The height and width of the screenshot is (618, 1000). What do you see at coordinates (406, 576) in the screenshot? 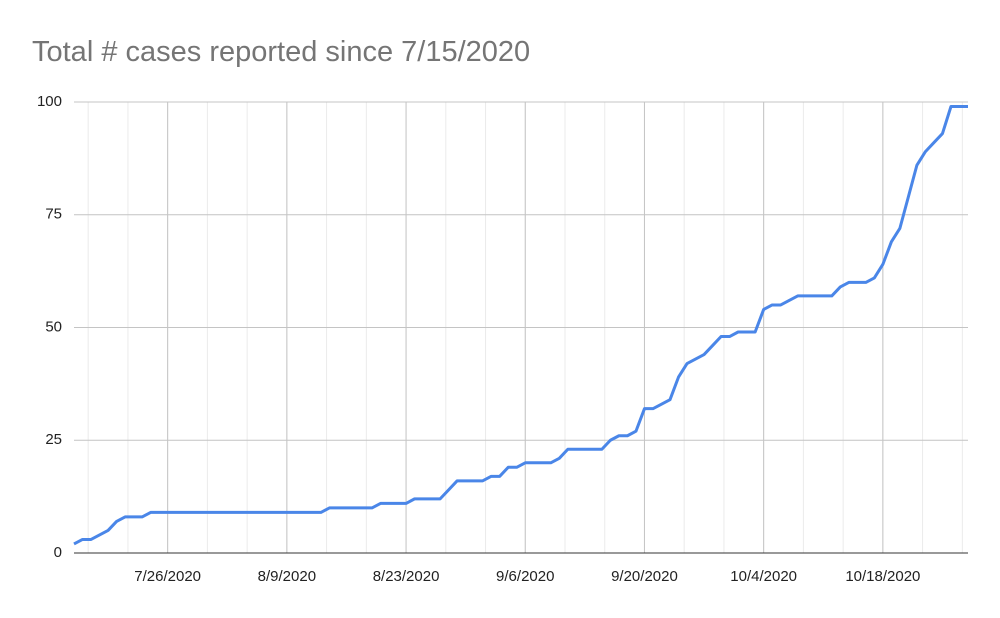
I see `x-tick-label: 8/23/2020` at bounding box center [406, 576].